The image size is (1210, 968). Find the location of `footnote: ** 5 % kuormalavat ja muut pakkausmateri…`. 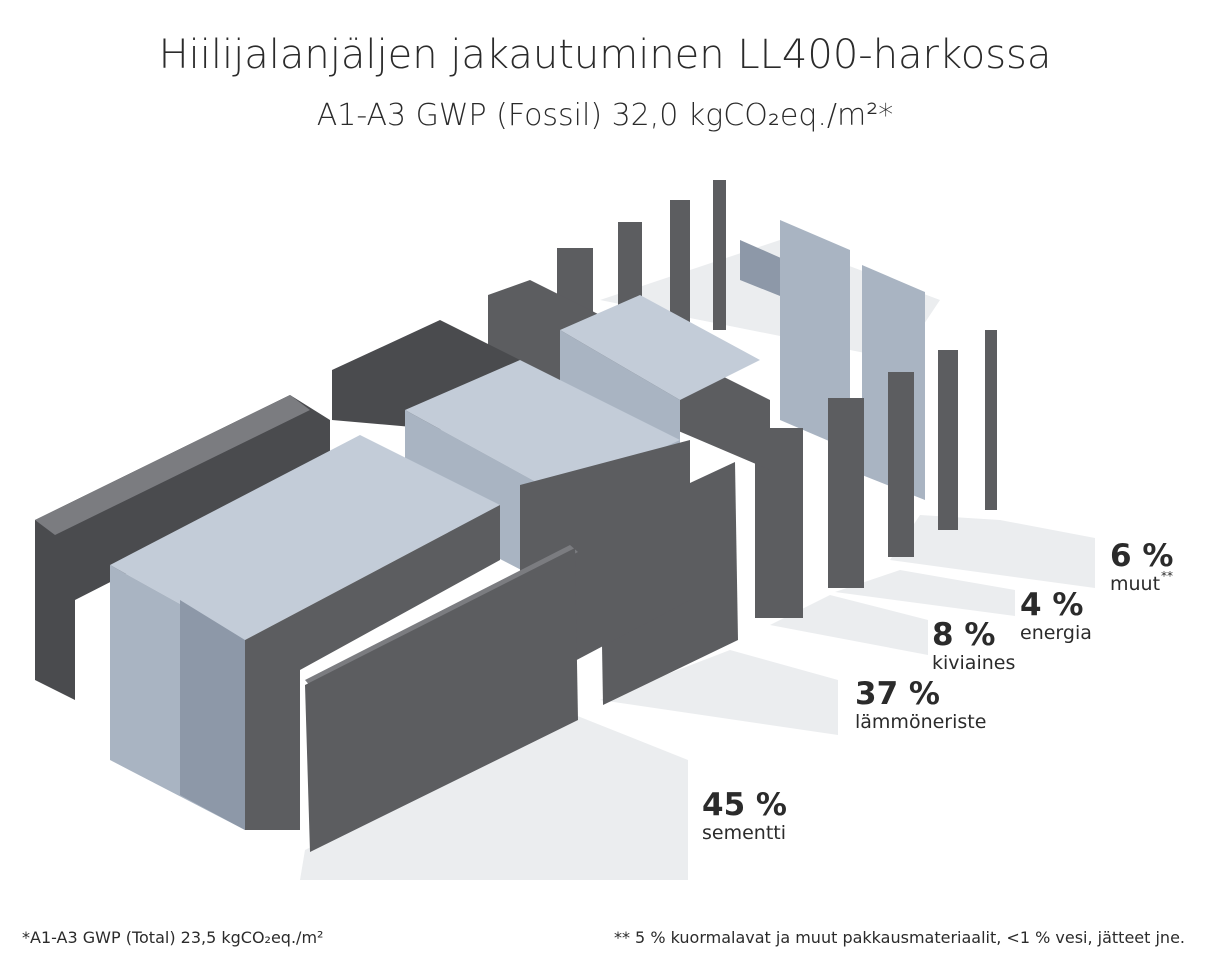

footnote: ** 5 % kuormalavat ja muut pakkausmateri… is located at coordinates (899, 937).